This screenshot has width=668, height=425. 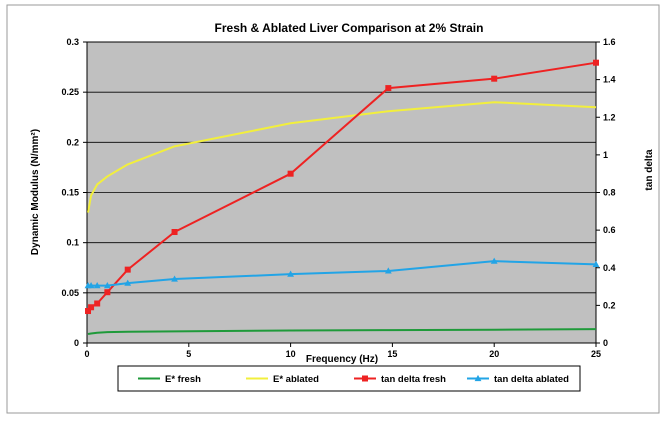 I want to click on legend-label-tan-delta-fresh: tan delta fresh, so click(x=413, y=379).